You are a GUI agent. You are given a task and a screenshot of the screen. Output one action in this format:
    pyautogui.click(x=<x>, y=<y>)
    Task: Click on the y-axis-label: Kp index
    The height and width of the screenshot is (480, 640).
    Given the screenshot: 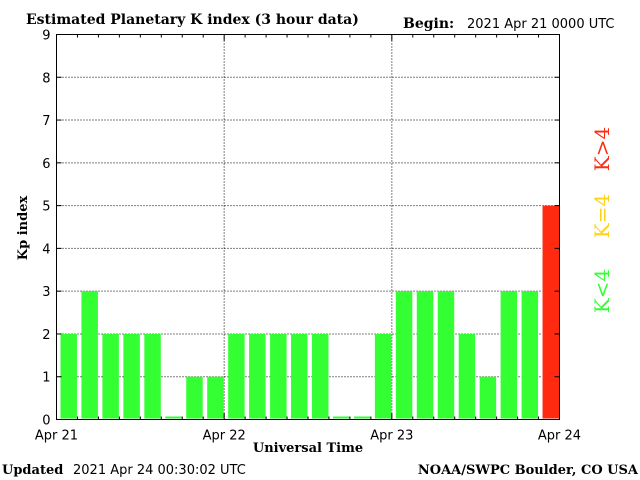 What is the action you would take?
    pyautogui.click(x=23, y=228)
    